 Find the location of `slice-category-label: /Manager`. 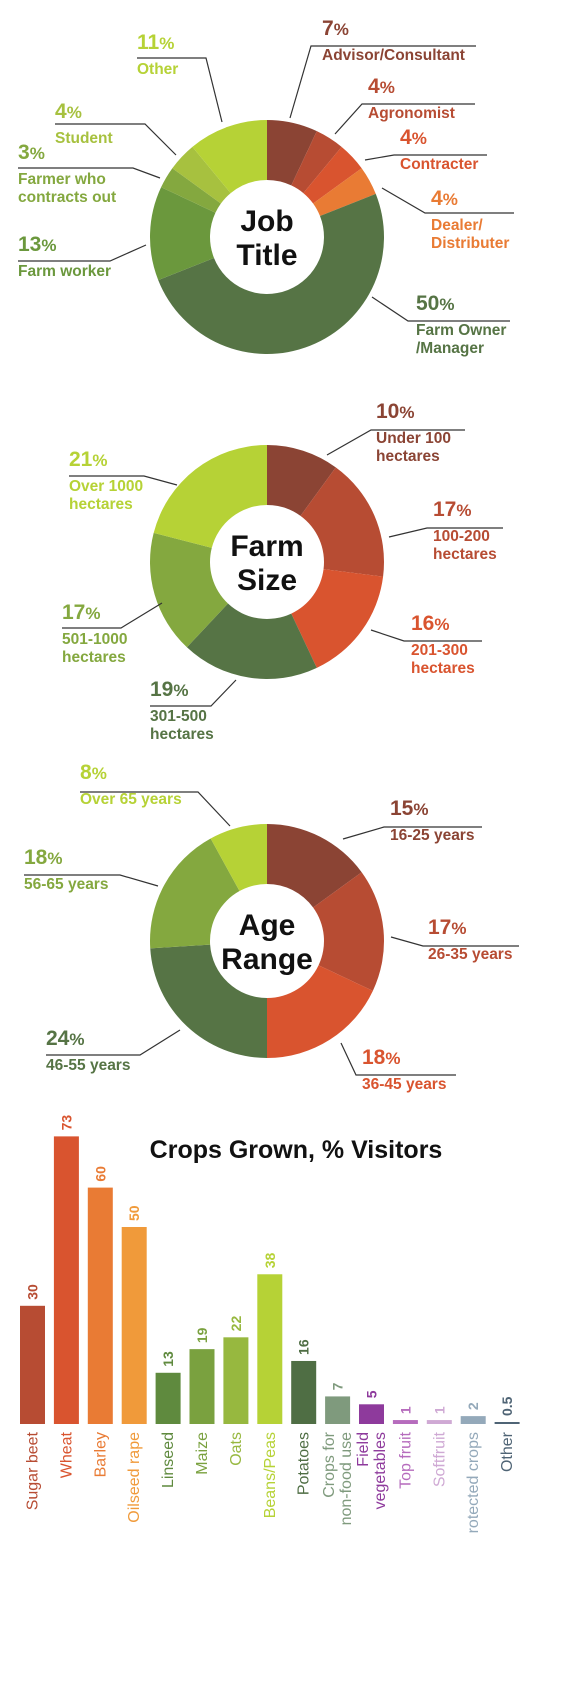

slice-category-label: /Manager is located at coordinates (450, 348).